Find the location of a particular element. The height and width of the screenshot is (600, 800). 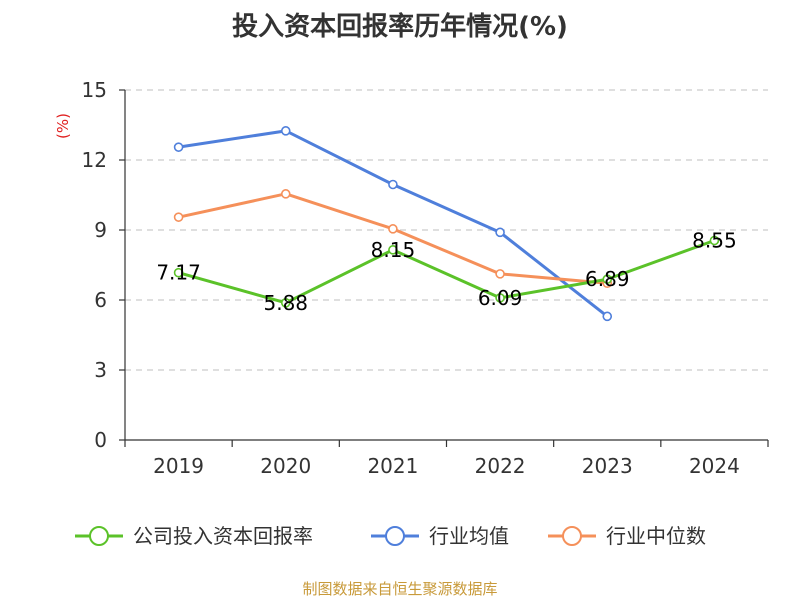

data-label: 7.17 is located at coordinates (178, 273).